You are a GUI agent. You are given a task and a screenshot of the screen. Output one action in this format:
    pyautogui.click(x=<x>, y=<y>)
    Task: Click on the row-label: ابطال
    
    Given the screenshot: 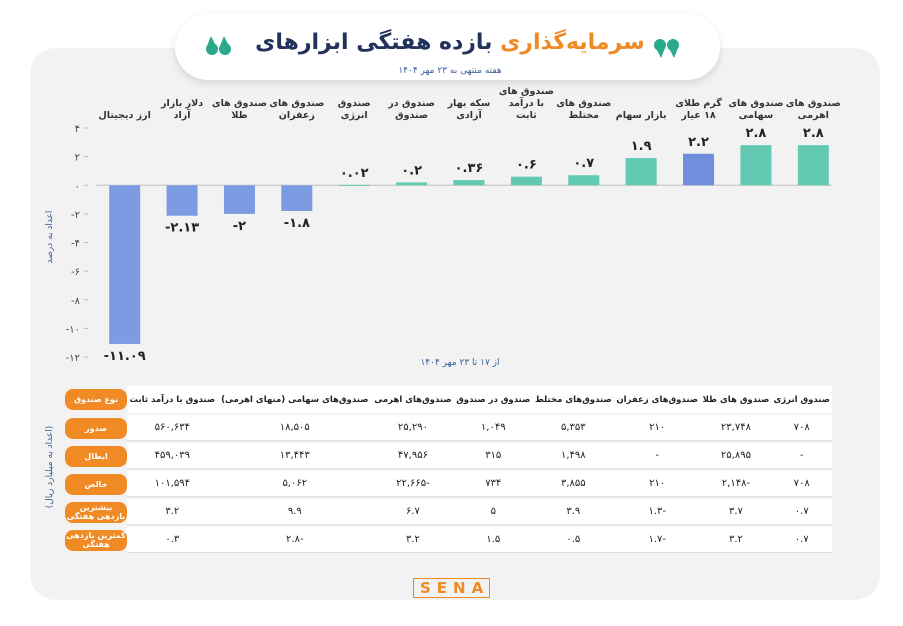 What is the action you would take?
    pyautogui.click(x=96, y=456)
    